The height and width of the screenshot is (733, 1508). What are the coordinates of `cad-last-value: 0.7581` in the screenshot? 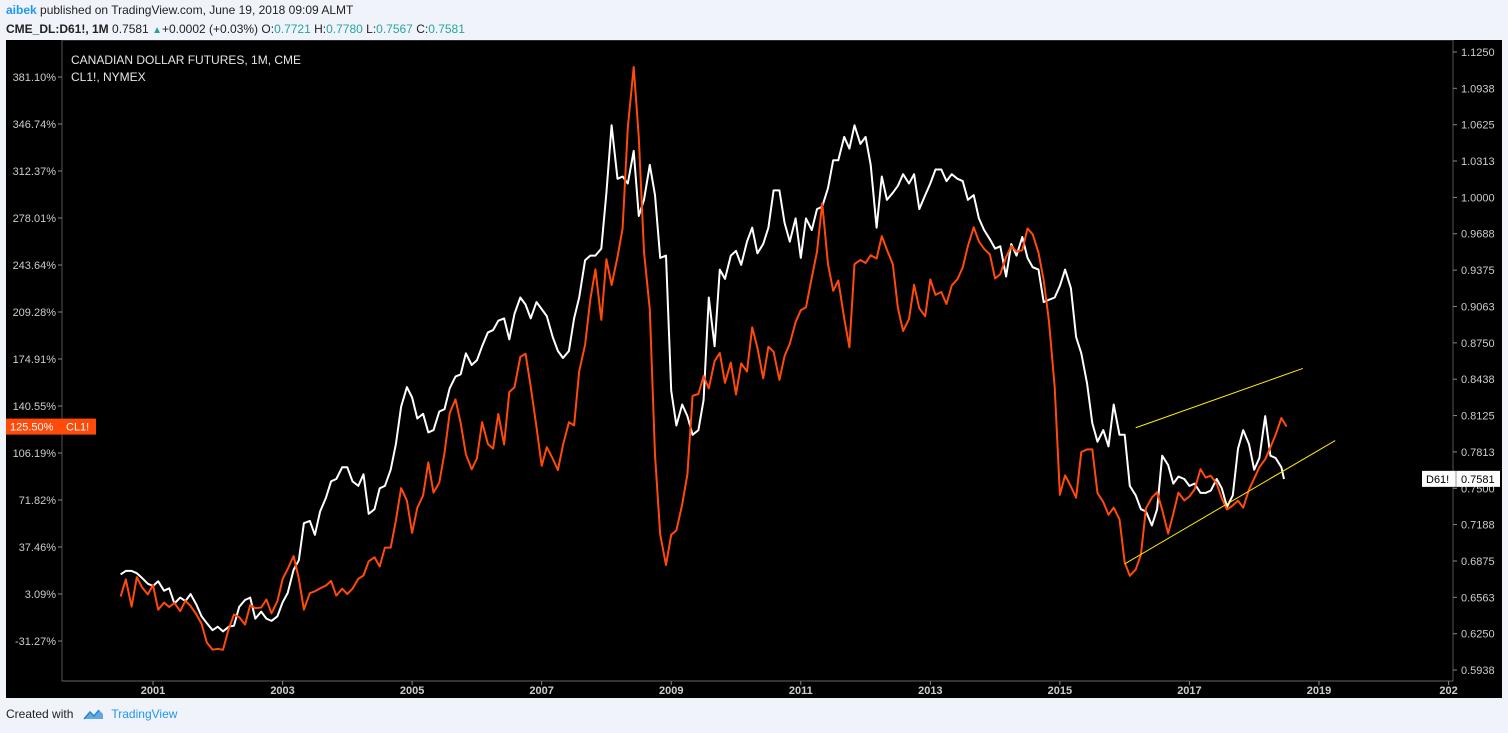 It's located at (1478, 480).